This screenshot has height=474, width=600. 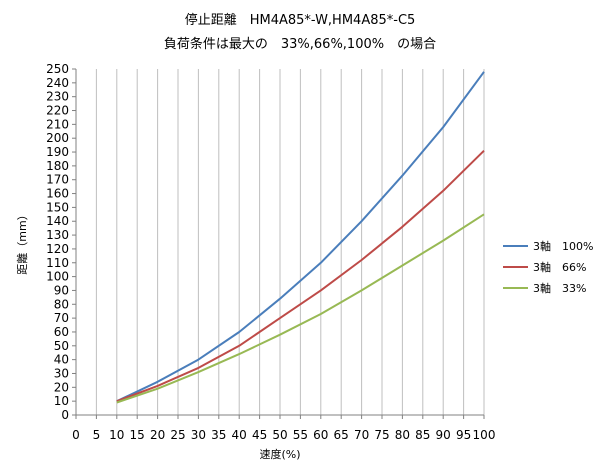 I want to click on chart-title-line-1: 停止距離 HM4A85*-W,HM4A85*-C5, so click(x=300, y=20).